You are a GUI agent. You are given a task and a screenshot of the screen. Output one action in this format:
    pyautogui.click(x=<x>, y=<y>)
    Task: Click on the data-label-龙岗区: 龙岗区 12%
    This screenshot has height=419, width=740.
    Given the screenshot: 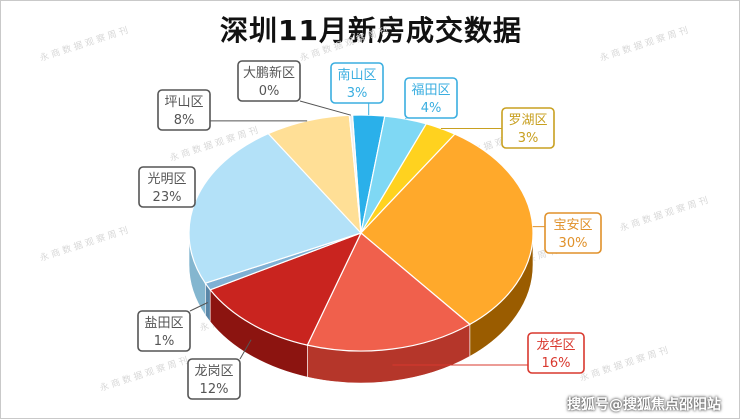 What is the action you would take?
    pyautogui.click(x=214, y=379)
    